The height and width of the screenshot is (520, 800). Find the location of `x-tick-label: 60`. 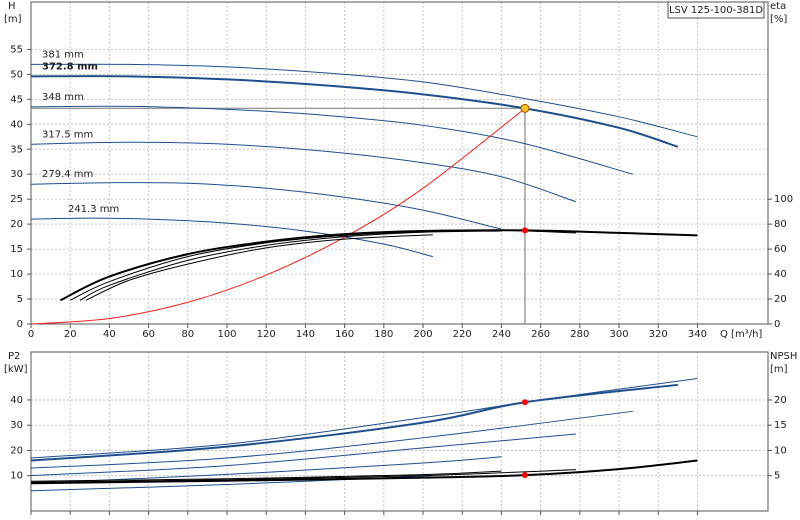

x-tick-label: 60 is located at coordinates (148, 334).